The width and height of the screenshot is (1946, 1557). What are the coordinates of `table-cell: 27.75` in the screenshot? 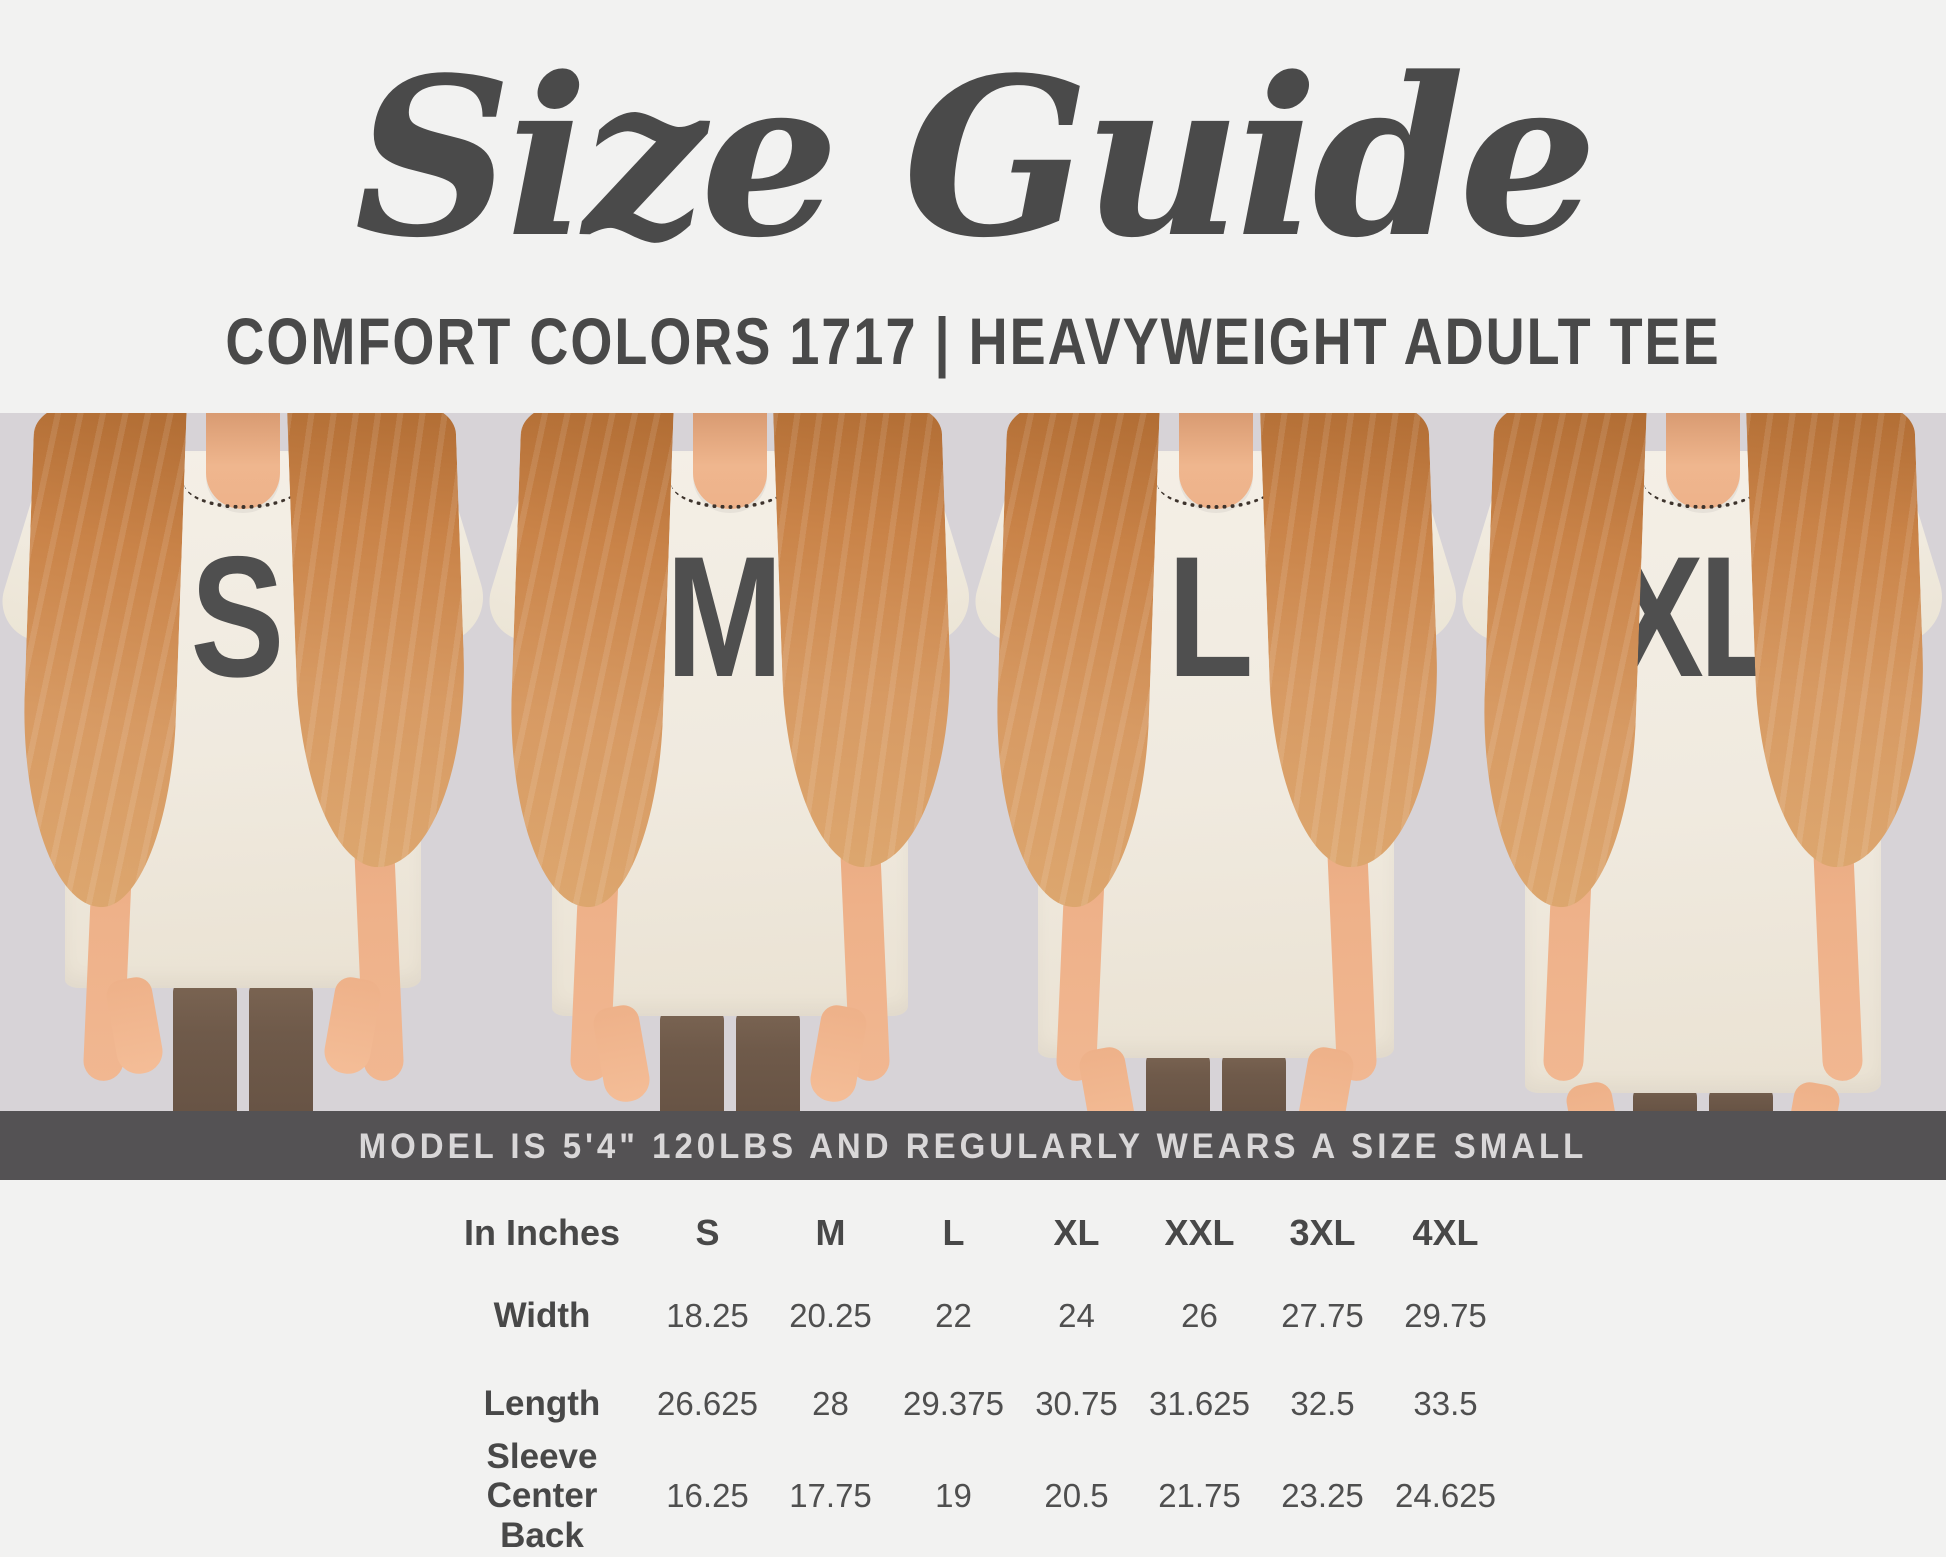 It's located at (1322, 1315).